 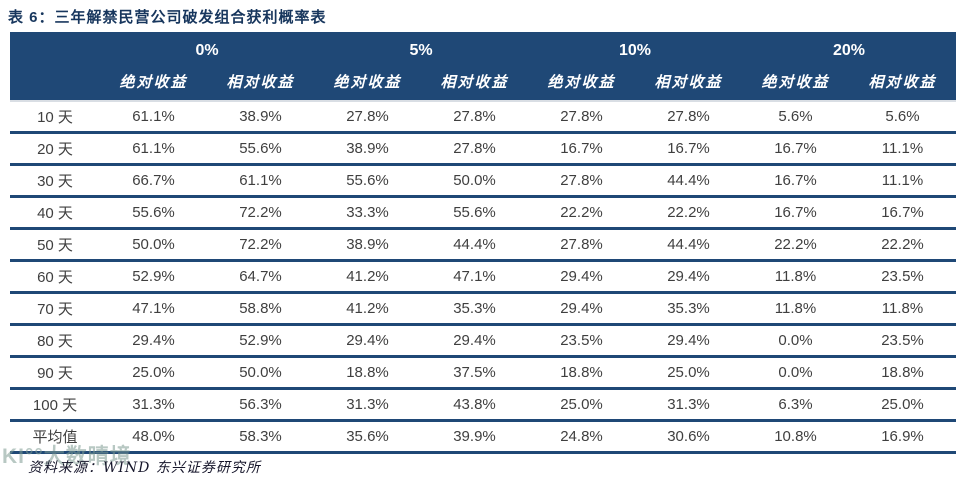 What do you see at coordinates (55, 373) in the screenshot?
I see `row-label: 90 天` at bounding box center [55, 373].